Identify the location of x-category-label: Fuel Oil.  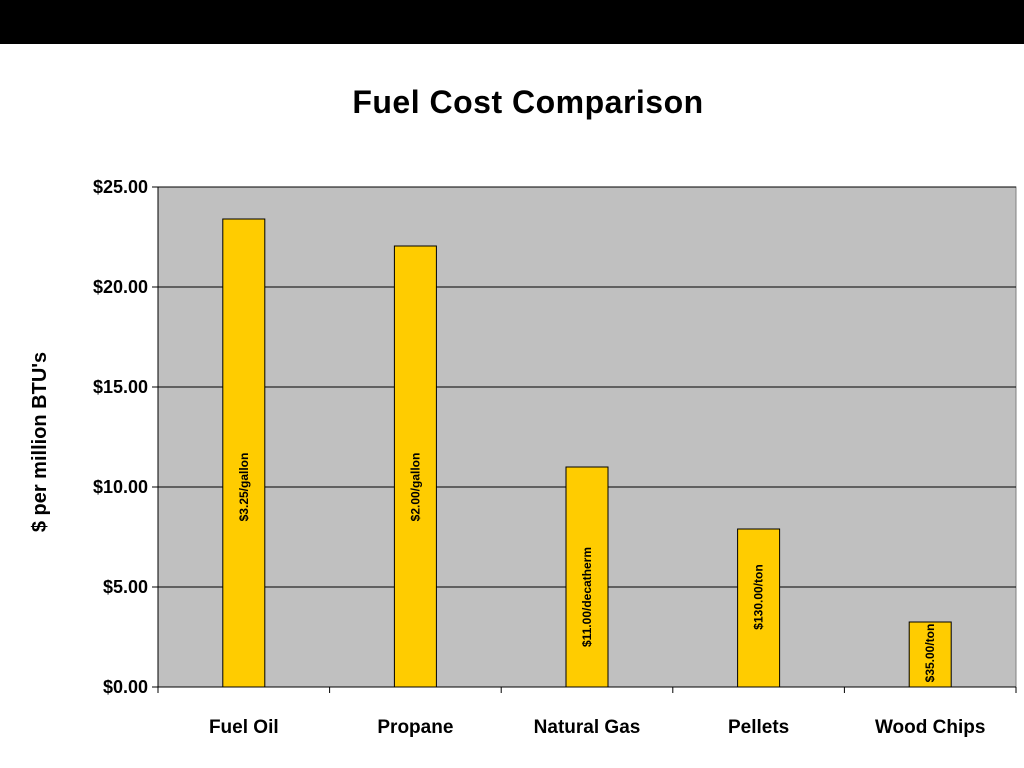
(244, 727).